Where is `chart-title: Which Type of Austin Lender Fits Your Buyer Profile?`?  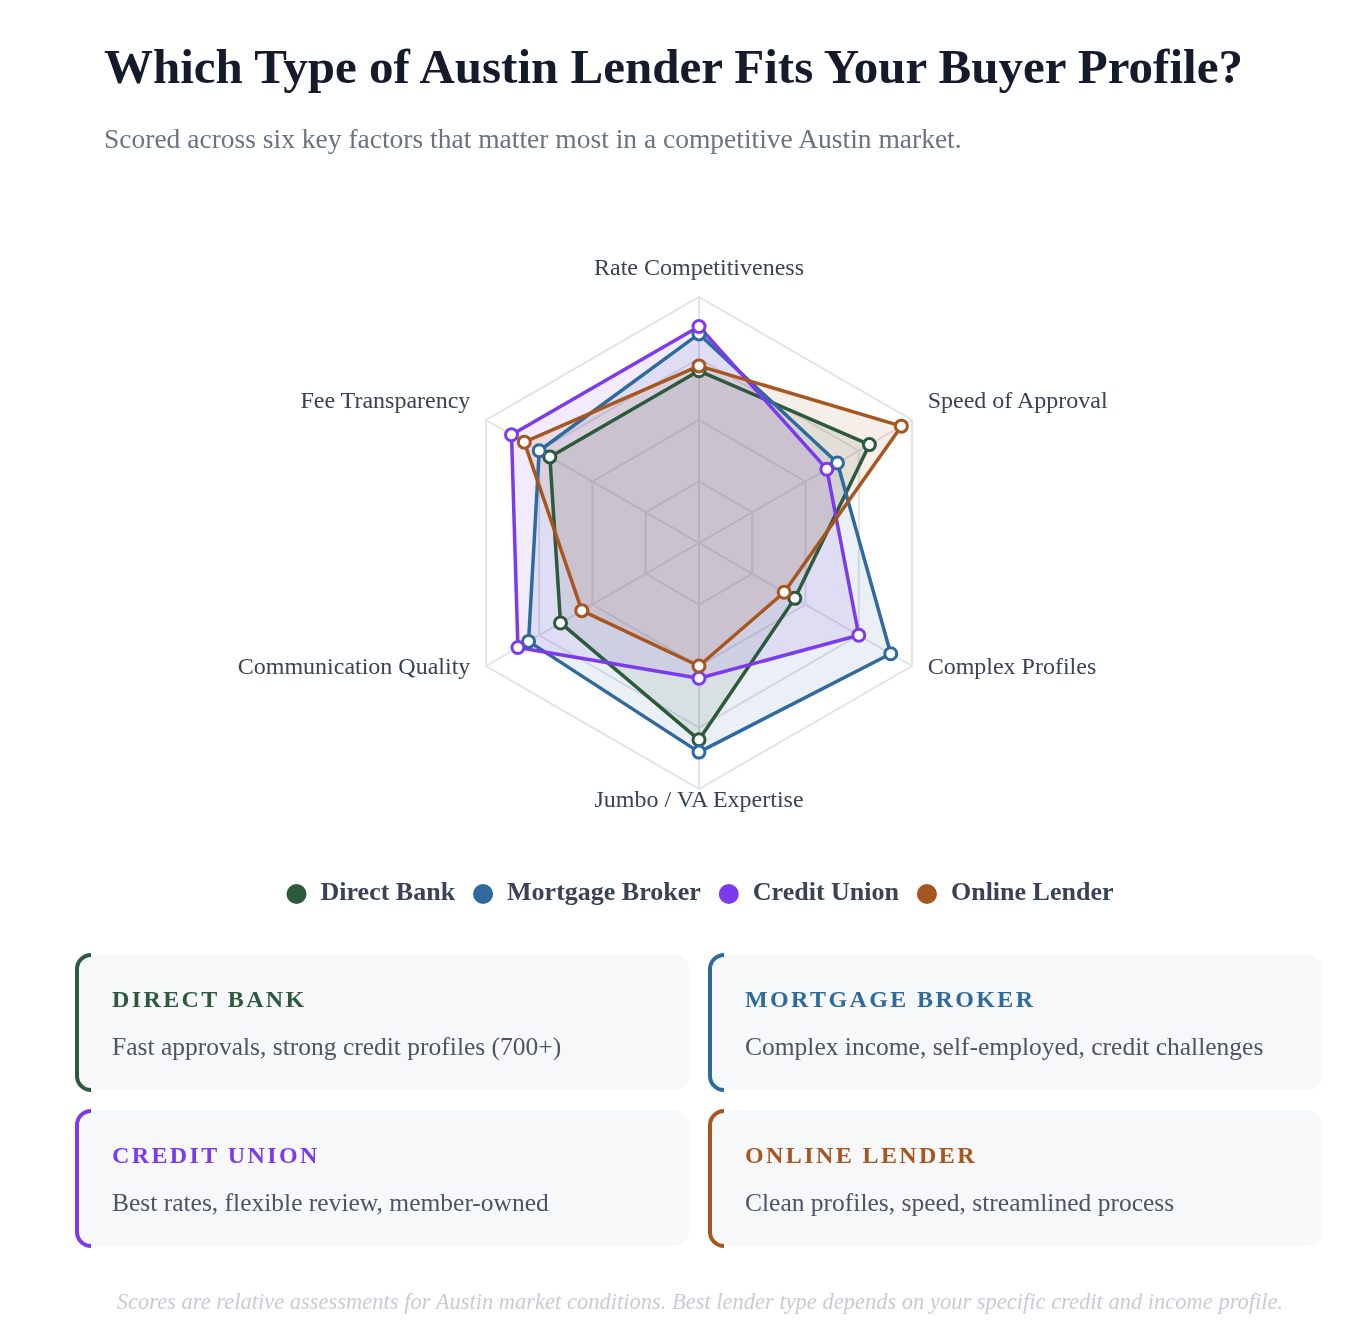 chart-title: Which Type of Austin Lender Fits Your Buyer Profile? is located at coordinates (673, 66).